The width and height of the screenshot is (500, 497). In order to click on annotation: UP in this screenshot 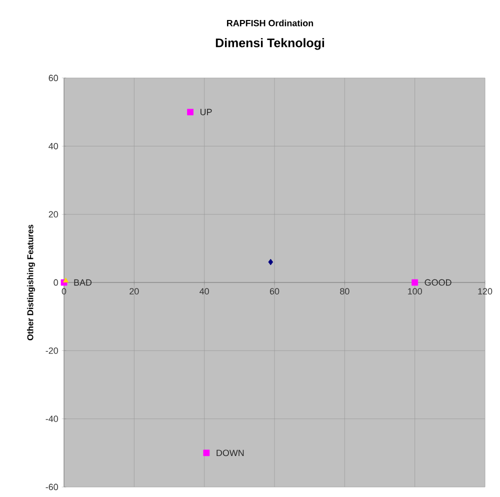, I will do `click(206, 112)`.